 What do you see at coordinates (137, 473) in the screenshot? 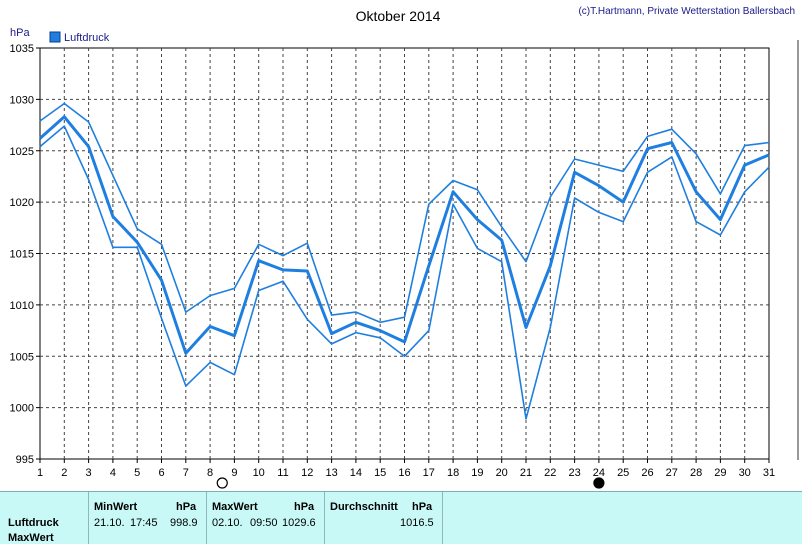
I see `x-tick-label: 5` at bounding box center [137, 473].